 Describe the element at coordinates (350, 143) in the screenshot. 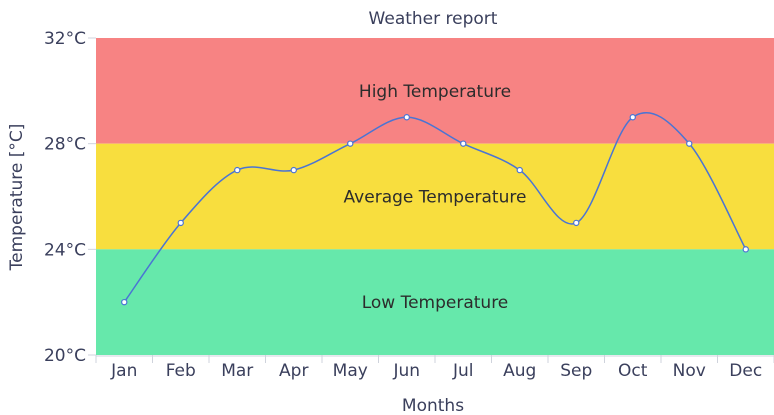

I see `data-point-may` at that location.